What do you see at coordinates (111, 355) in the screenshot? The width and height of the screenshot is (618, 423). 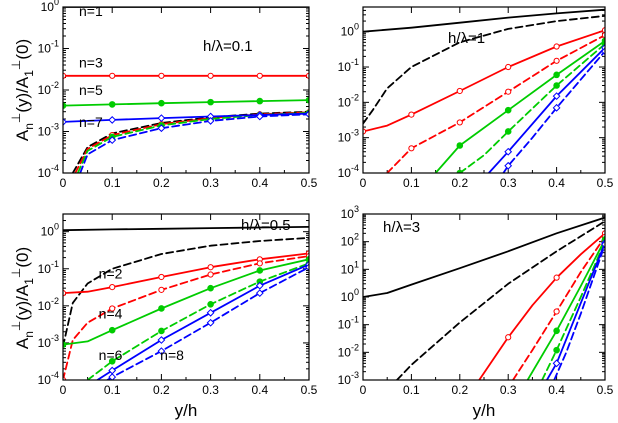 I see `curve-label: n=6` at bounding box center [111, 355].